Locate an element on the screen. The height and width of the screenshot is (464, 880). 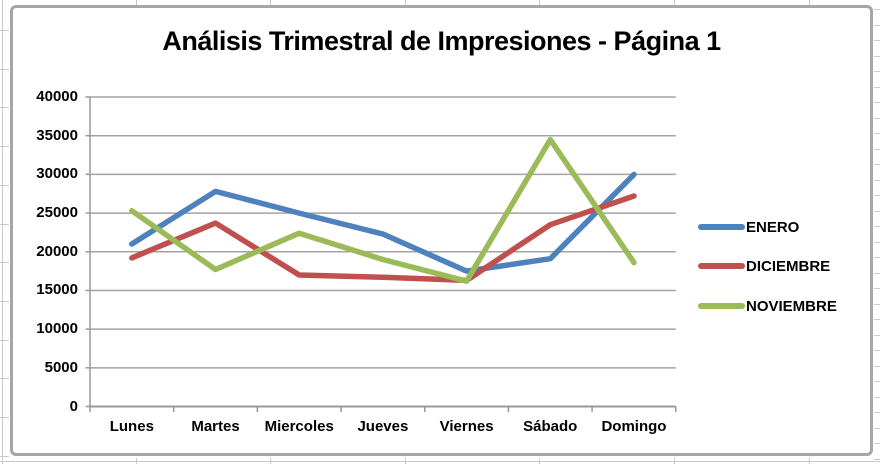
legend-item-noviembre: NOVIEMBRE is located at coordinates (767, 306).